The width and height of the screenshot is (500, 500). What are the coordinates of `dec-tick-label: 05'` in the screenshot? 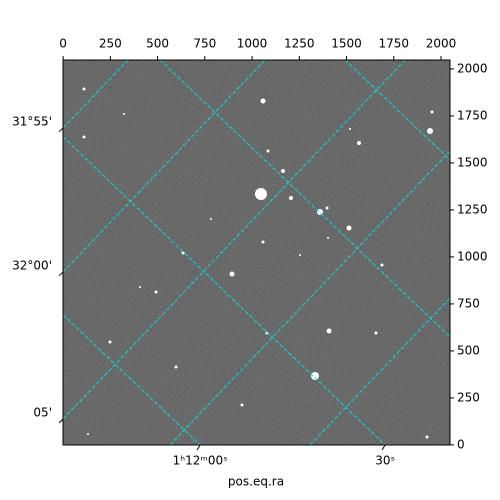 It's located at (42, 412).